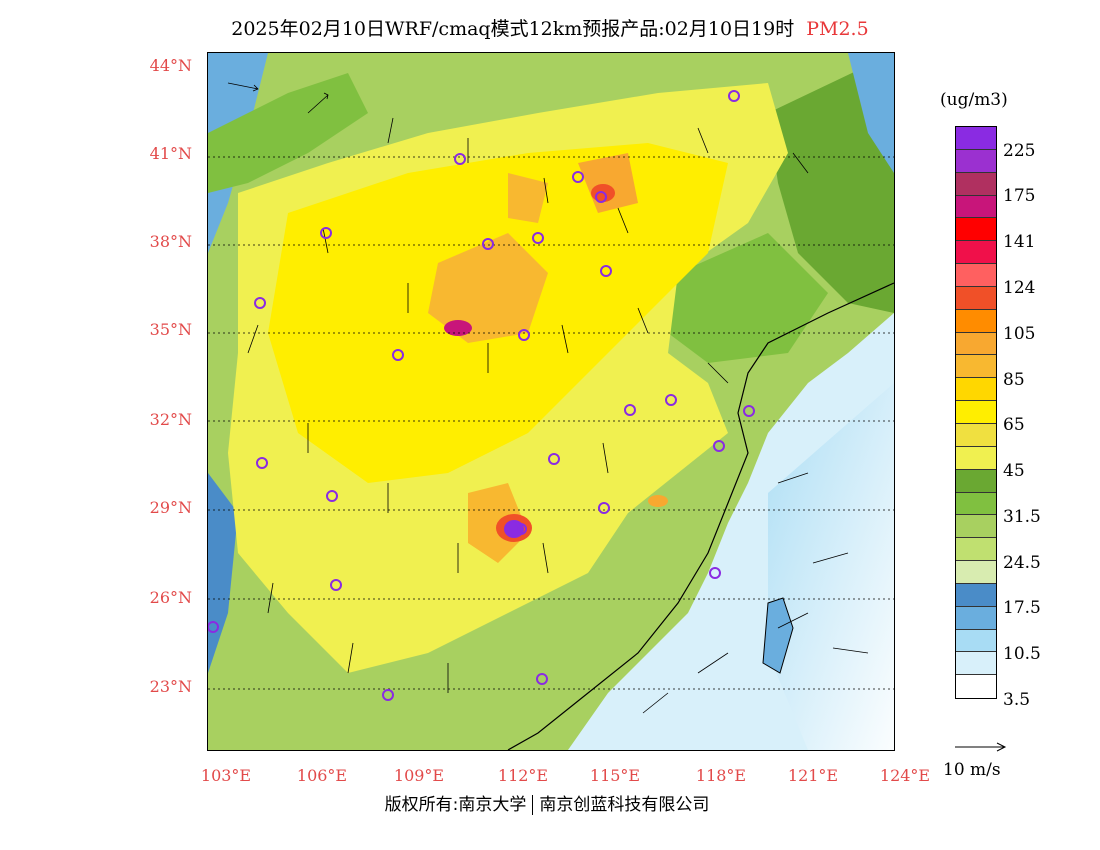  What do you see at coordinates (721, 775) in the screenshot?
I see `lon-label: 118°E` at bounding box center [721, 775].